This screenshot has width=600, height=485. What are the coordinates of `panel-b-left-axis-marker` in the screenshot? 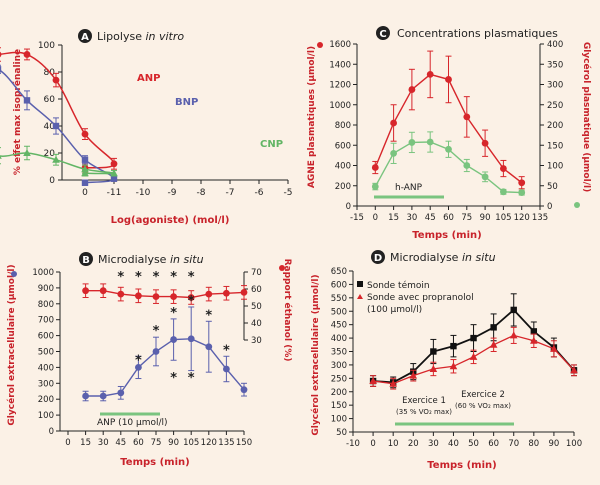 It's located at (14, 274).